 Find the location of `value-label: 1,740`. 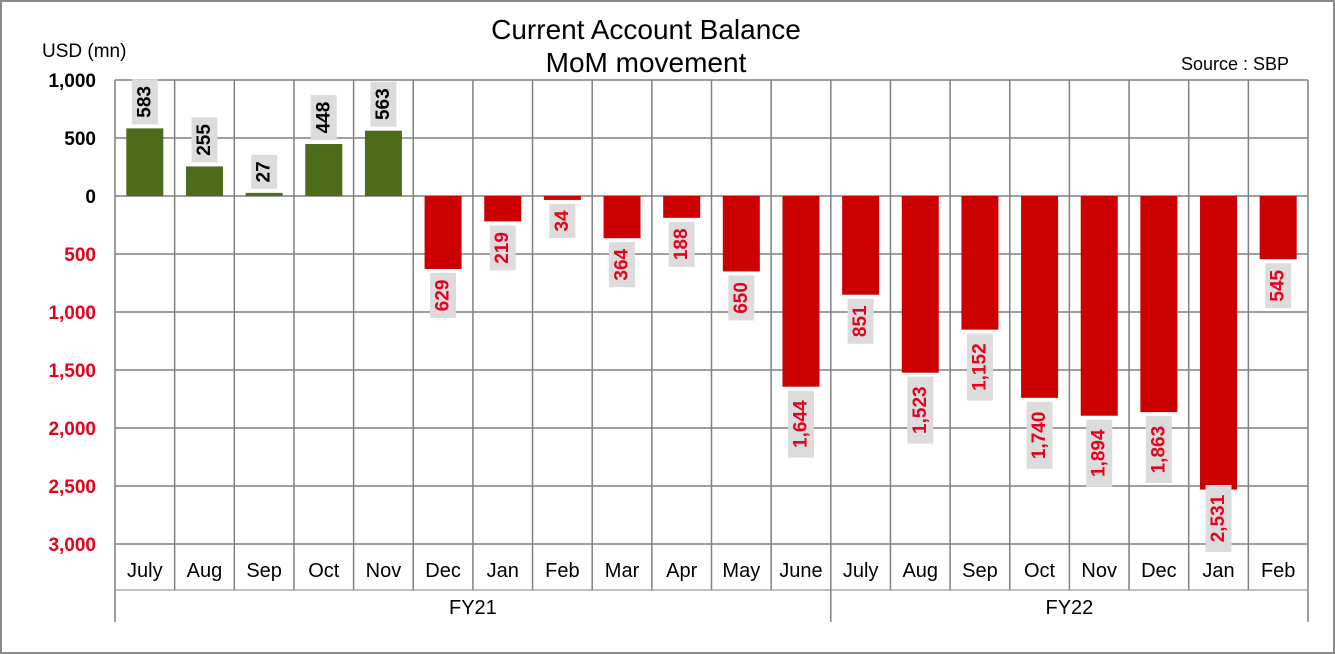

value-label: 1,740 is located at coordinates (1039, 436).